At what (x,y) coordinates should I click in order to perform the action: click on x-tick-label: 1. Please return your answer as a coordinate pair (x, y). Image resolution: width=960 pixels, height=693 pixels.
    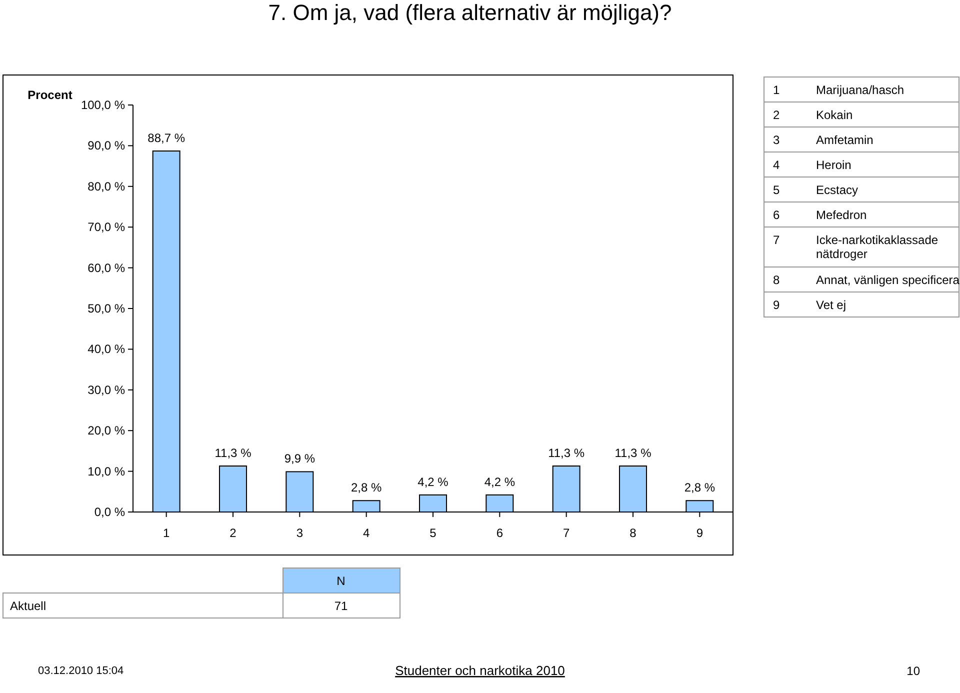
    Looking at the image, I should click on (166, 533).